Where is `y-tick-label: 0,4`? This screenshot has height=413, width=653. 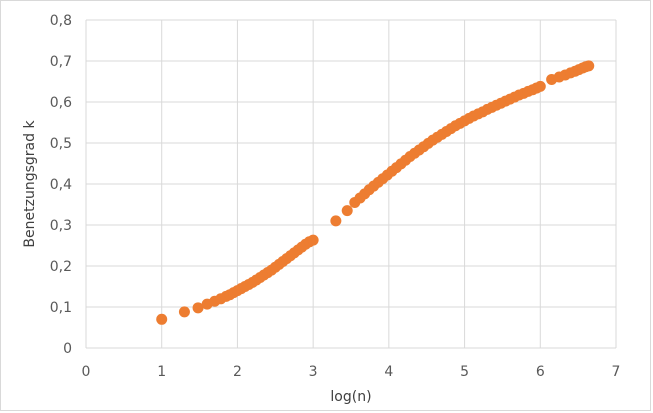
y-tick-label: 0,4 is located at coordinates (61, 185).